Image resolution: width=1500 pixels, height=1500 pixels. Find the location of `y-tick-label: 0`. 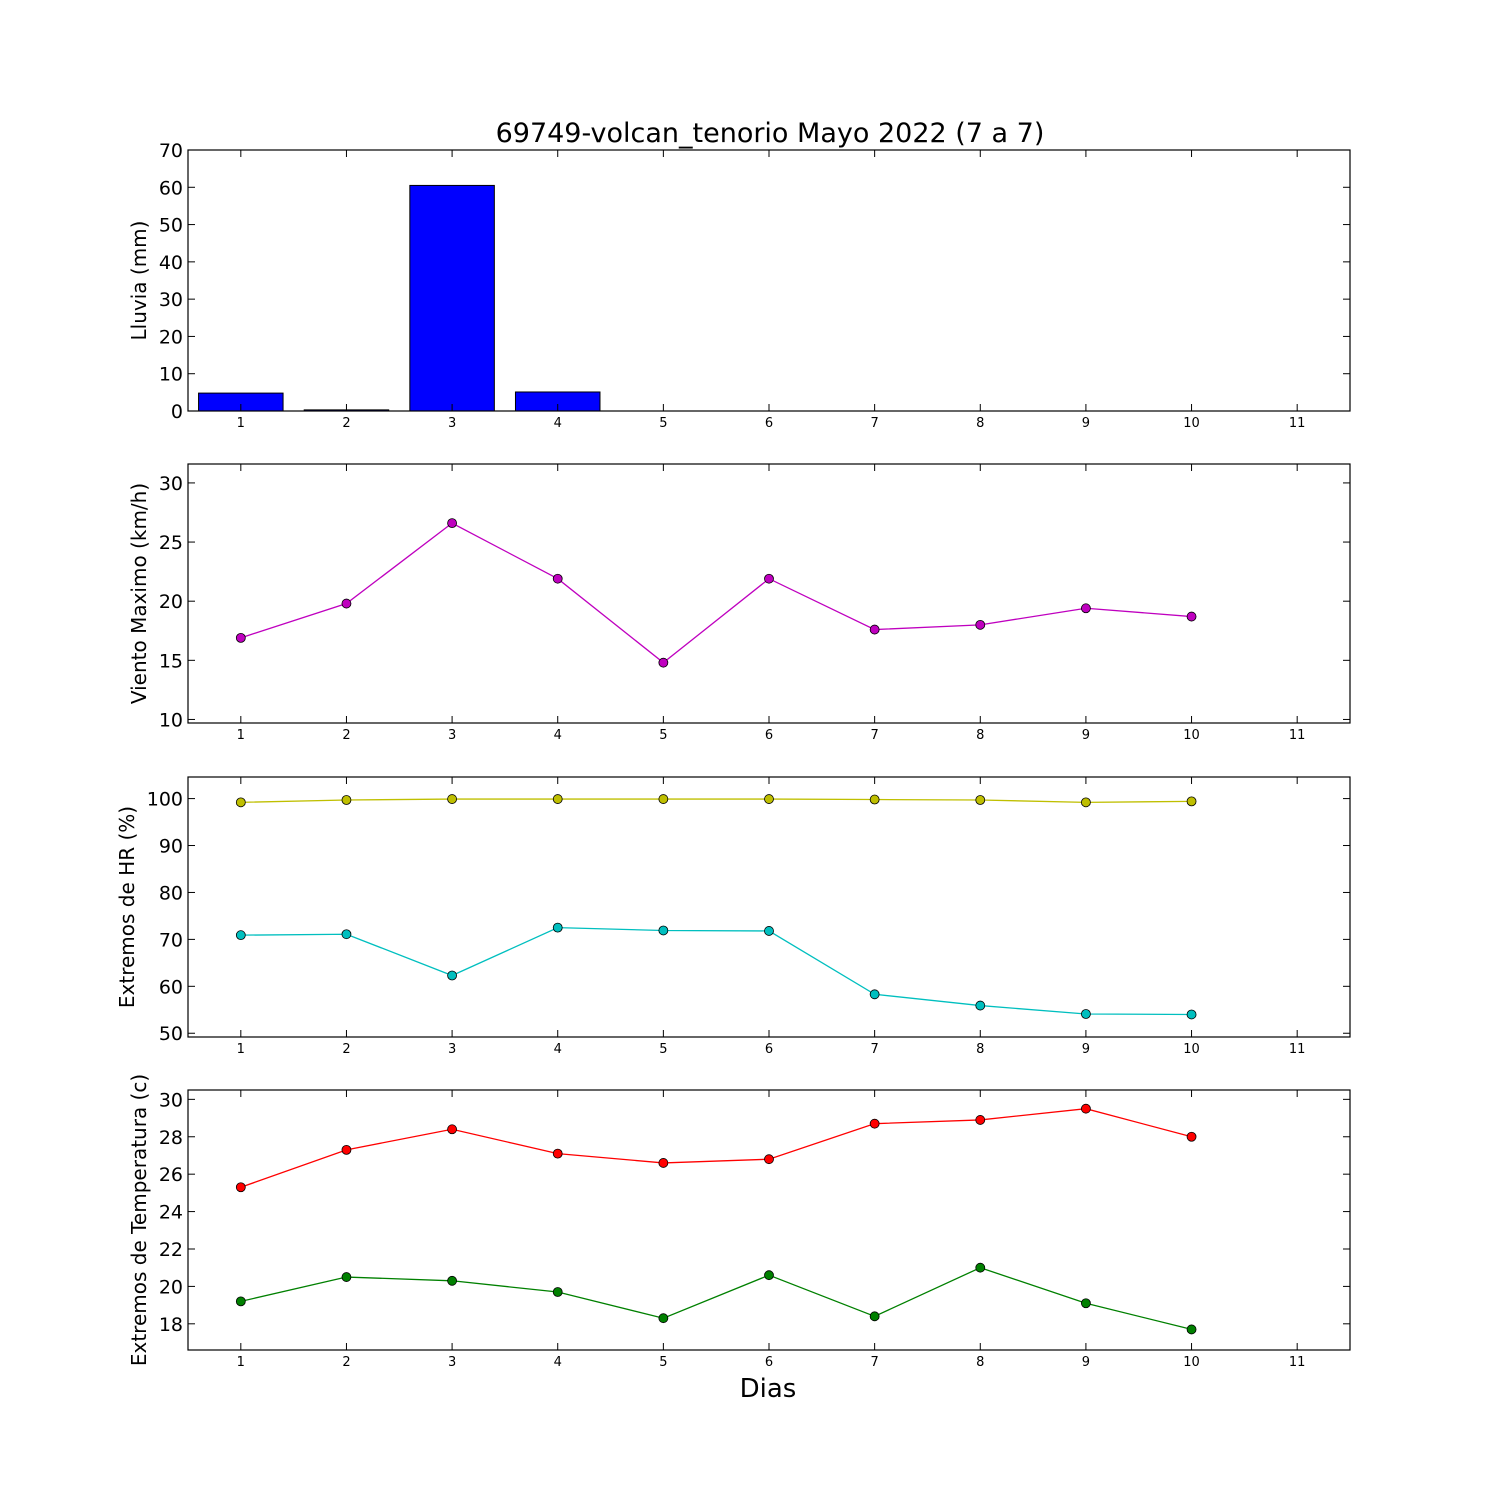

y-tick-label: 0 is located at coordinates (177, 412).